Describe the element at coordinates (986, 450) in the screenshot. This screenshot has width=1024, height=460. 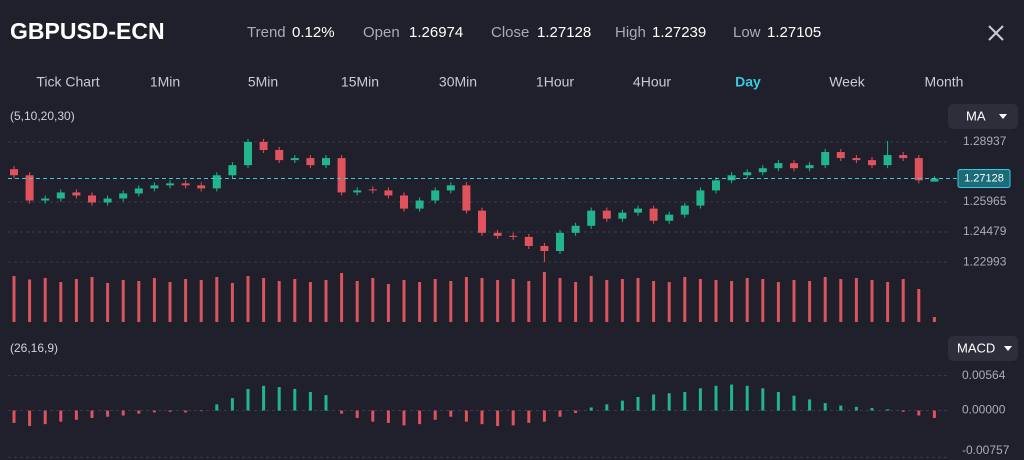
I see `y-tick-label: -0.00757` at that location.